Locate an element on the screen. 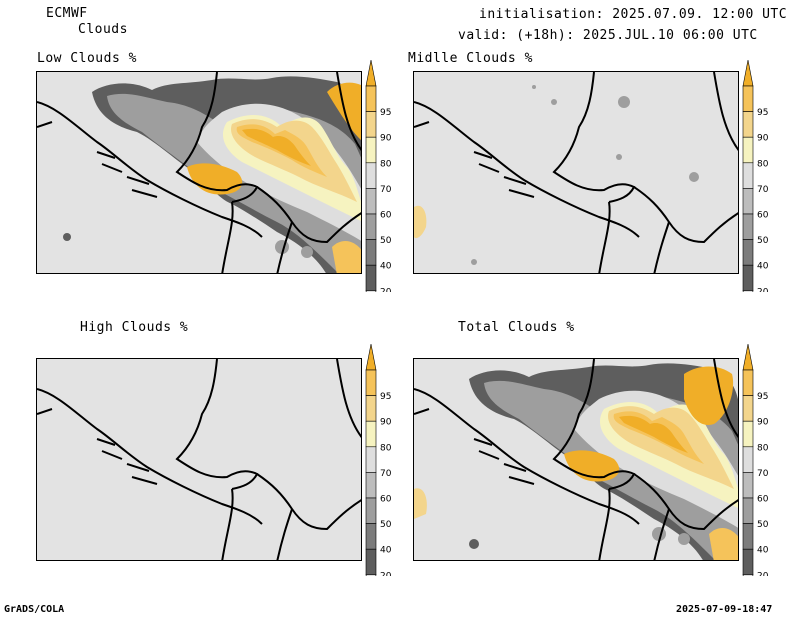  borders-total is located at coordinates (576, 459).